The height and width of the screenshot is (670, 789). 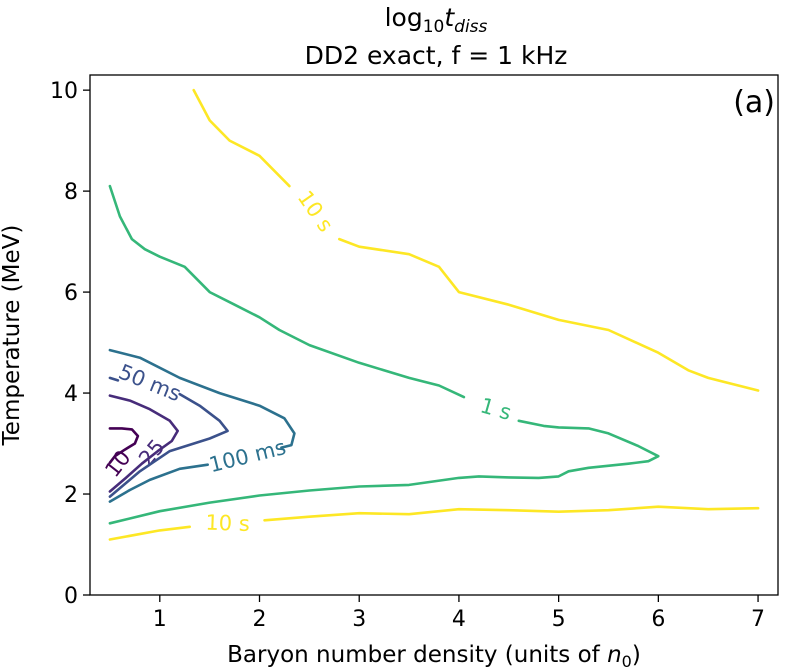 I want to click on x-axis-ticks: 1 2 3 4 5 6 7, so click(x=459, y=613).